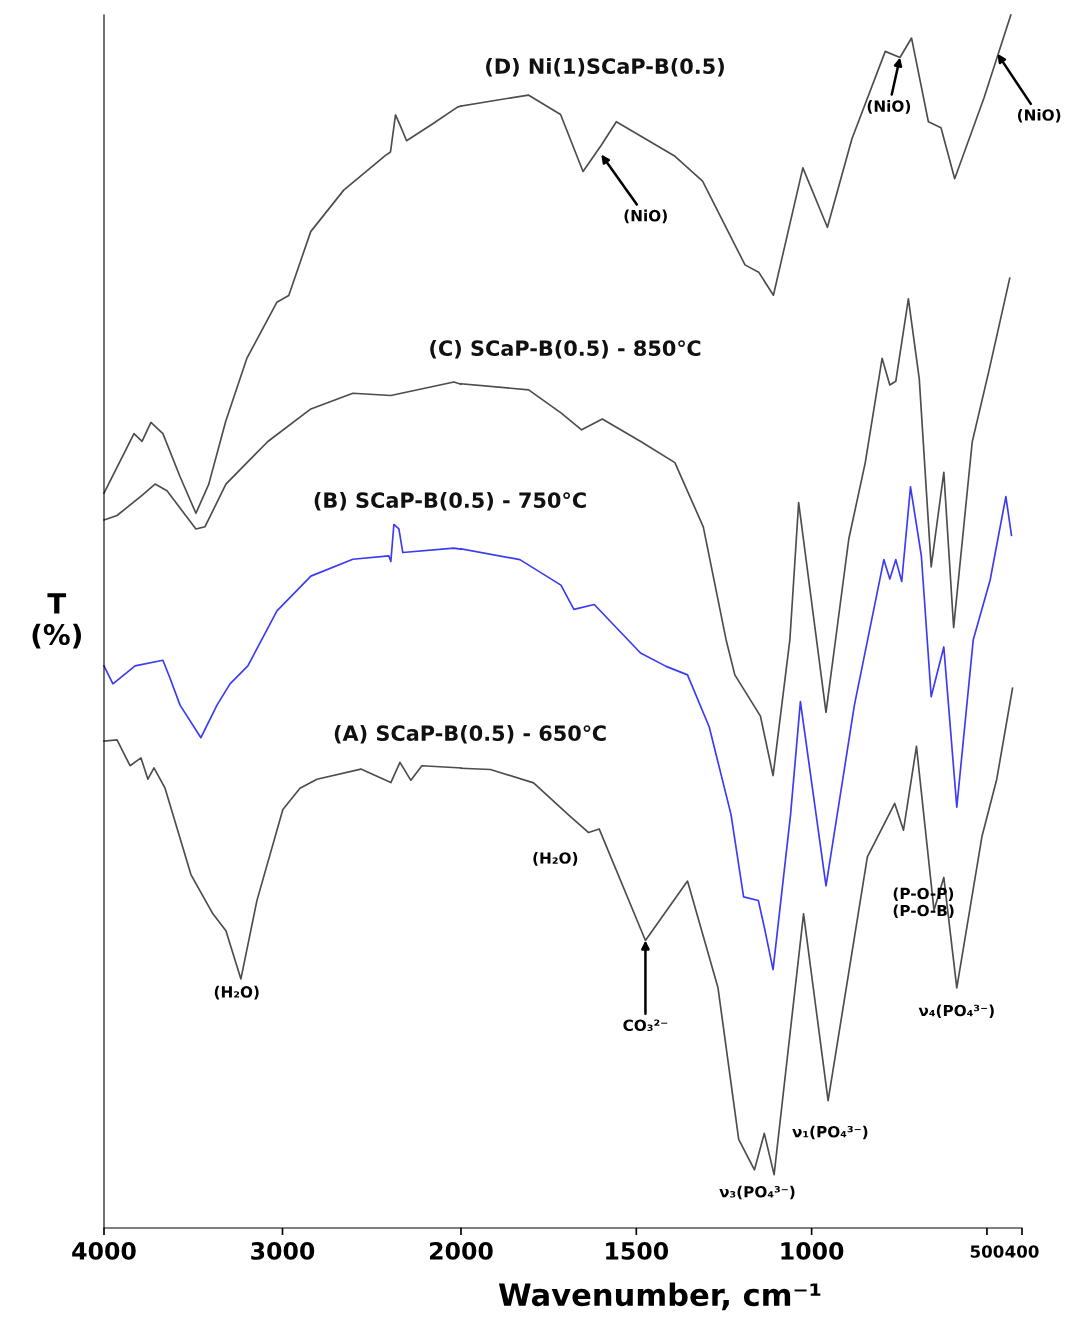  I want to click on x-tick-label: 1500, so click(637, 1250).